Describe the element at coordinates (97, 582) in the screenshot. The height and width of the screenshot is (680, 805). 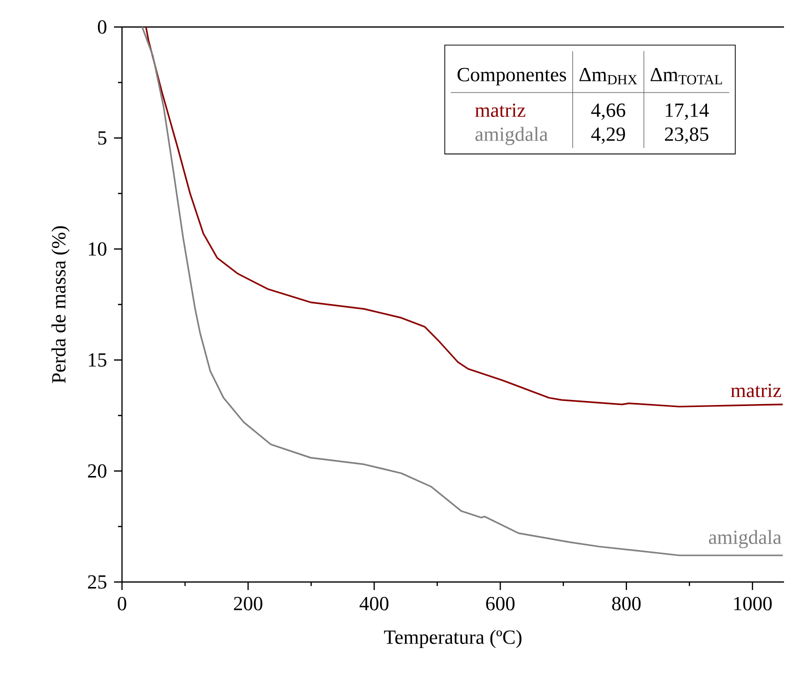
I see `y-tick-label: 25` at that location.